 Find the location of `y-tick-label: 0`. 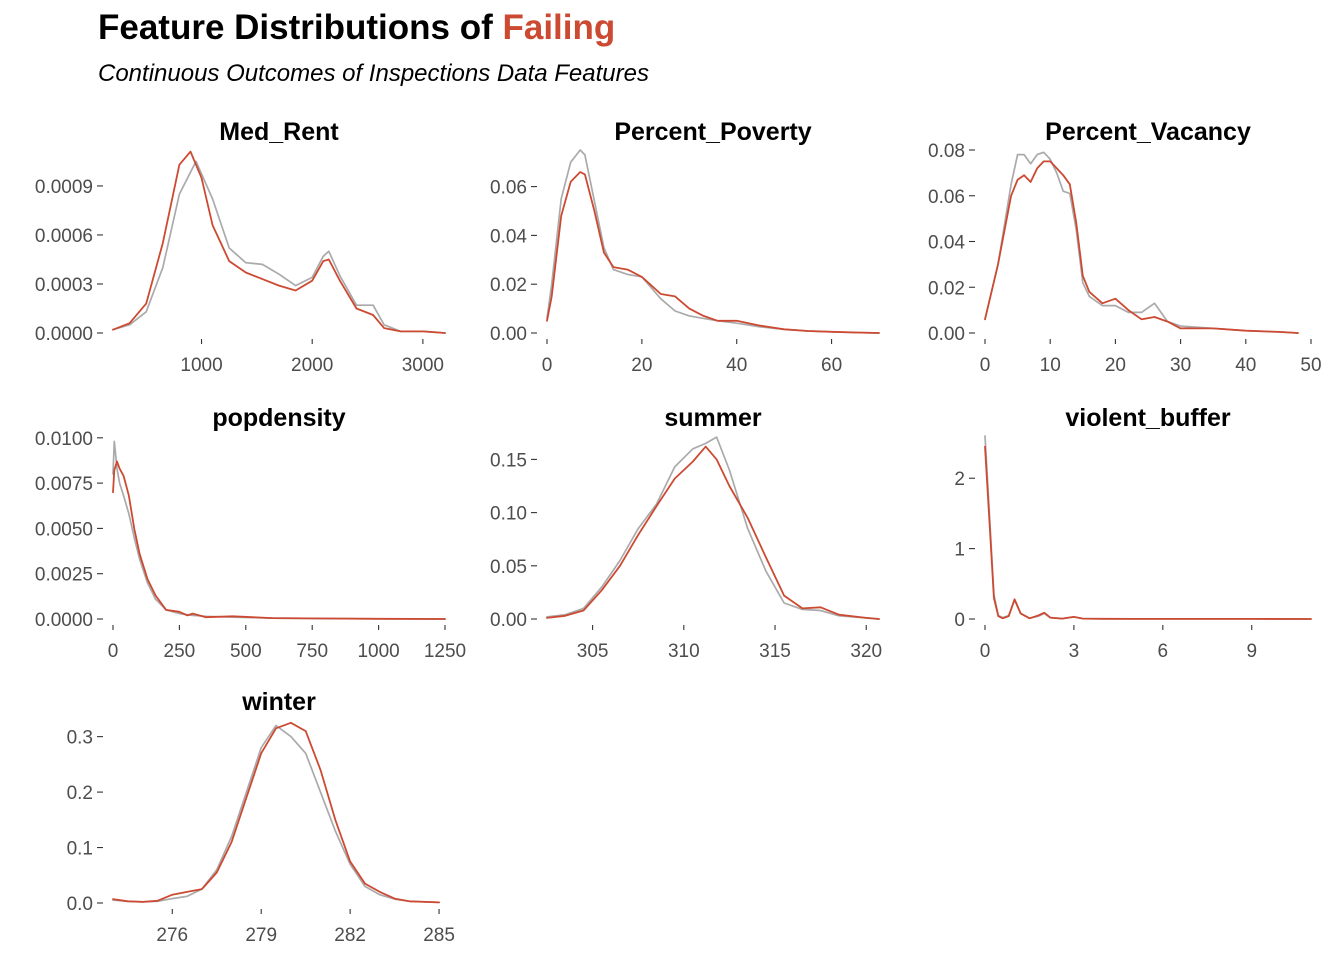

y-tick-label: 0 is located at coordinates (959, 620).